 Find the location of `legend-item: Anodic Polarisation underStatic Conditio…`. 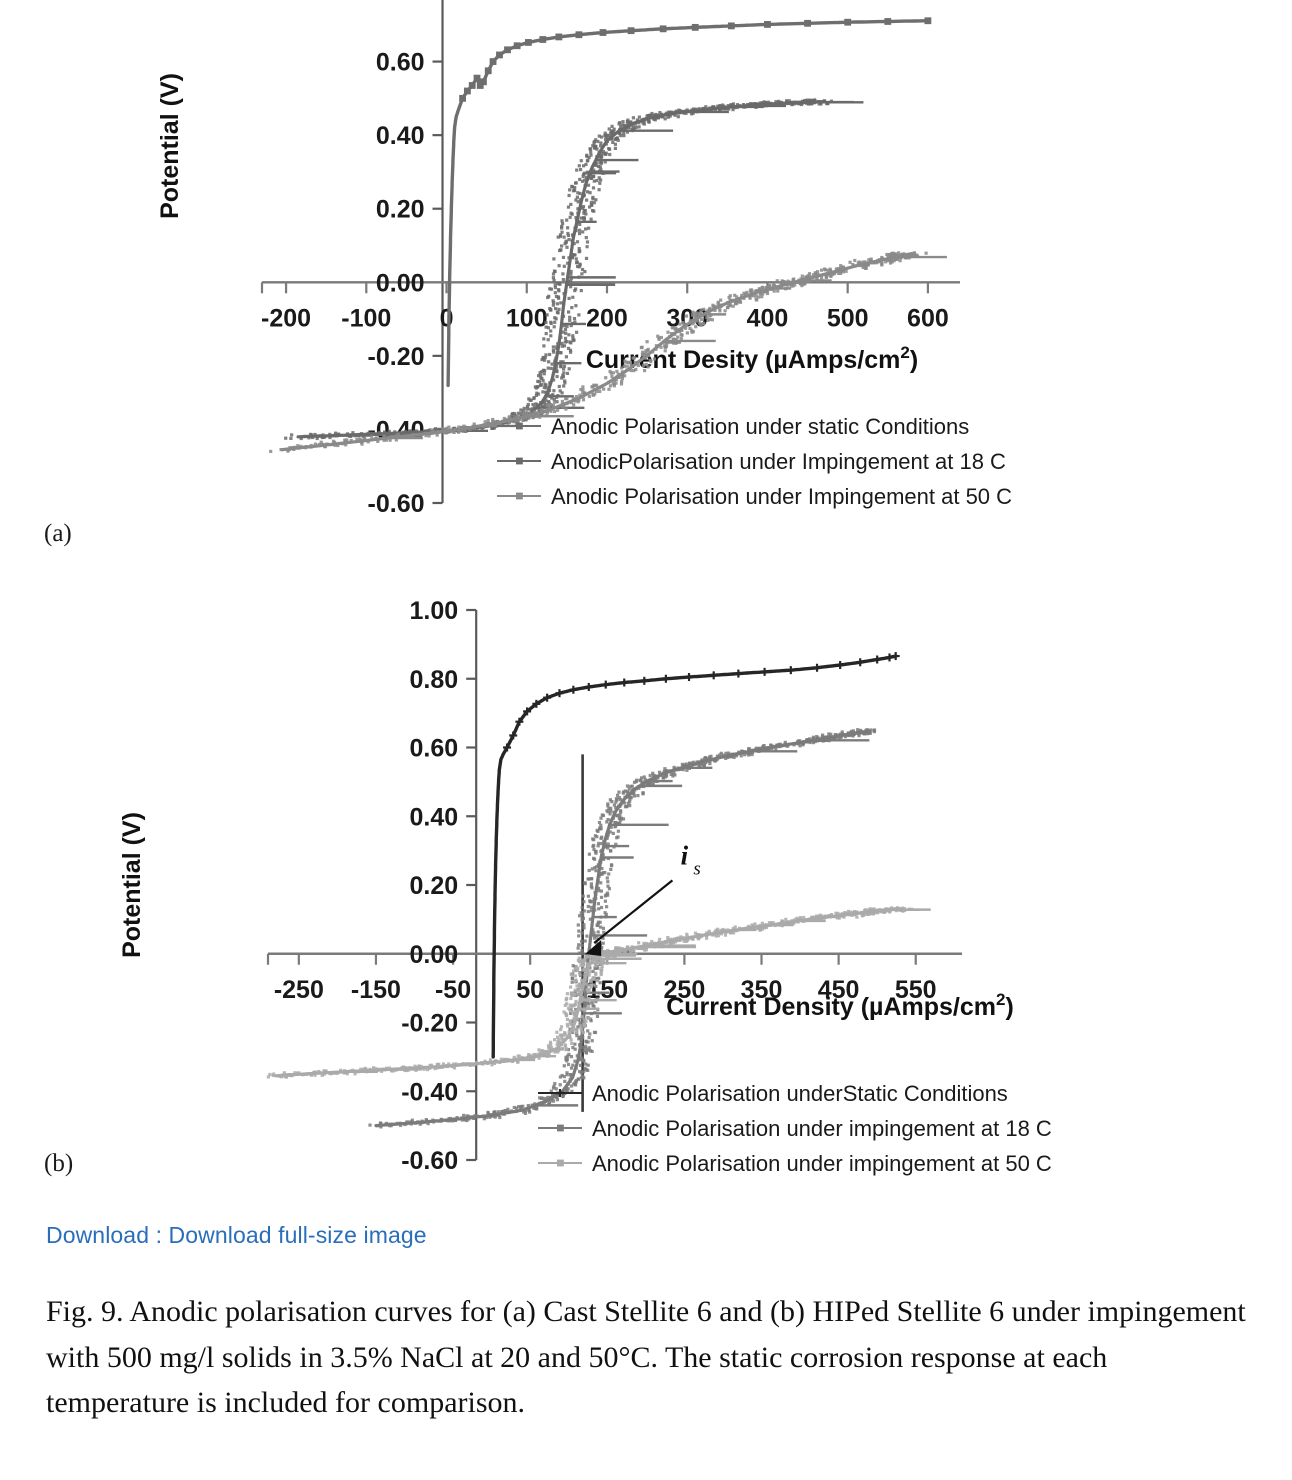

legend-item: Anodic Polarisation underStatic Conditio… is located at coordinates (773, 1093).